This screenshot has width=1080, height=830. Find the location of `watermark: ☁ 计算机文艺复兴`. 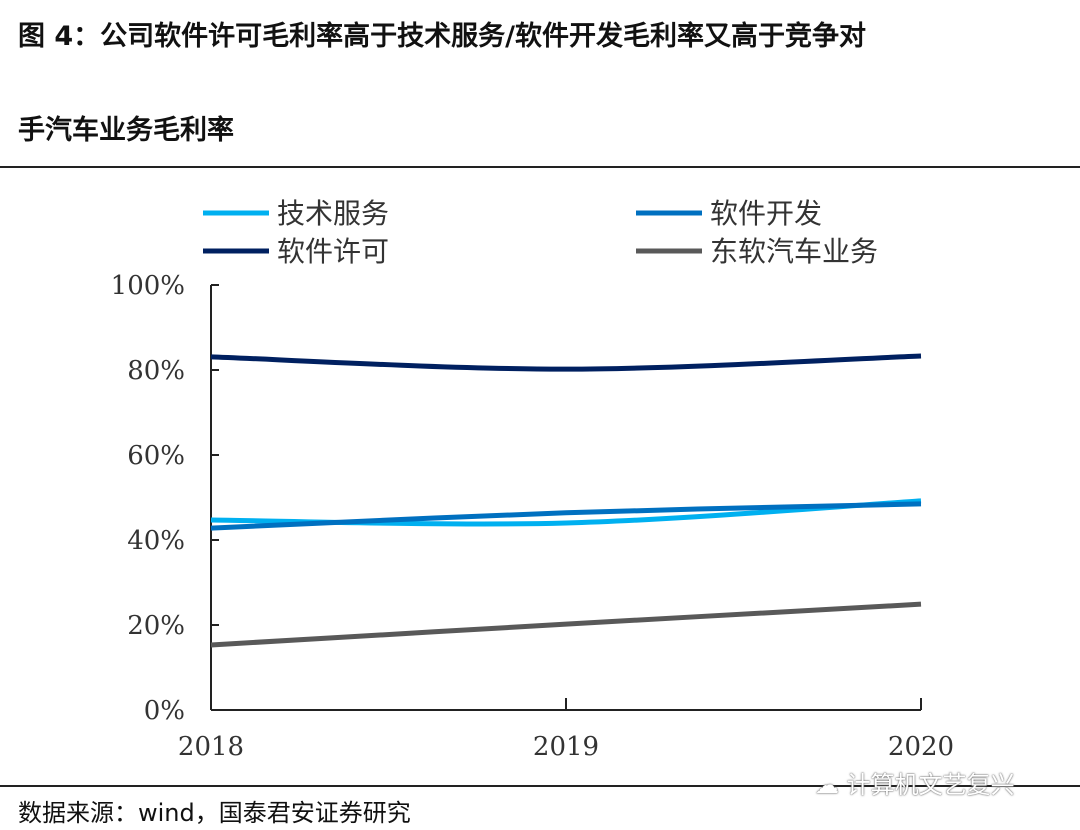

watermark: ☁ 计算机文艺复兴 is located at coordinates (915, 785).